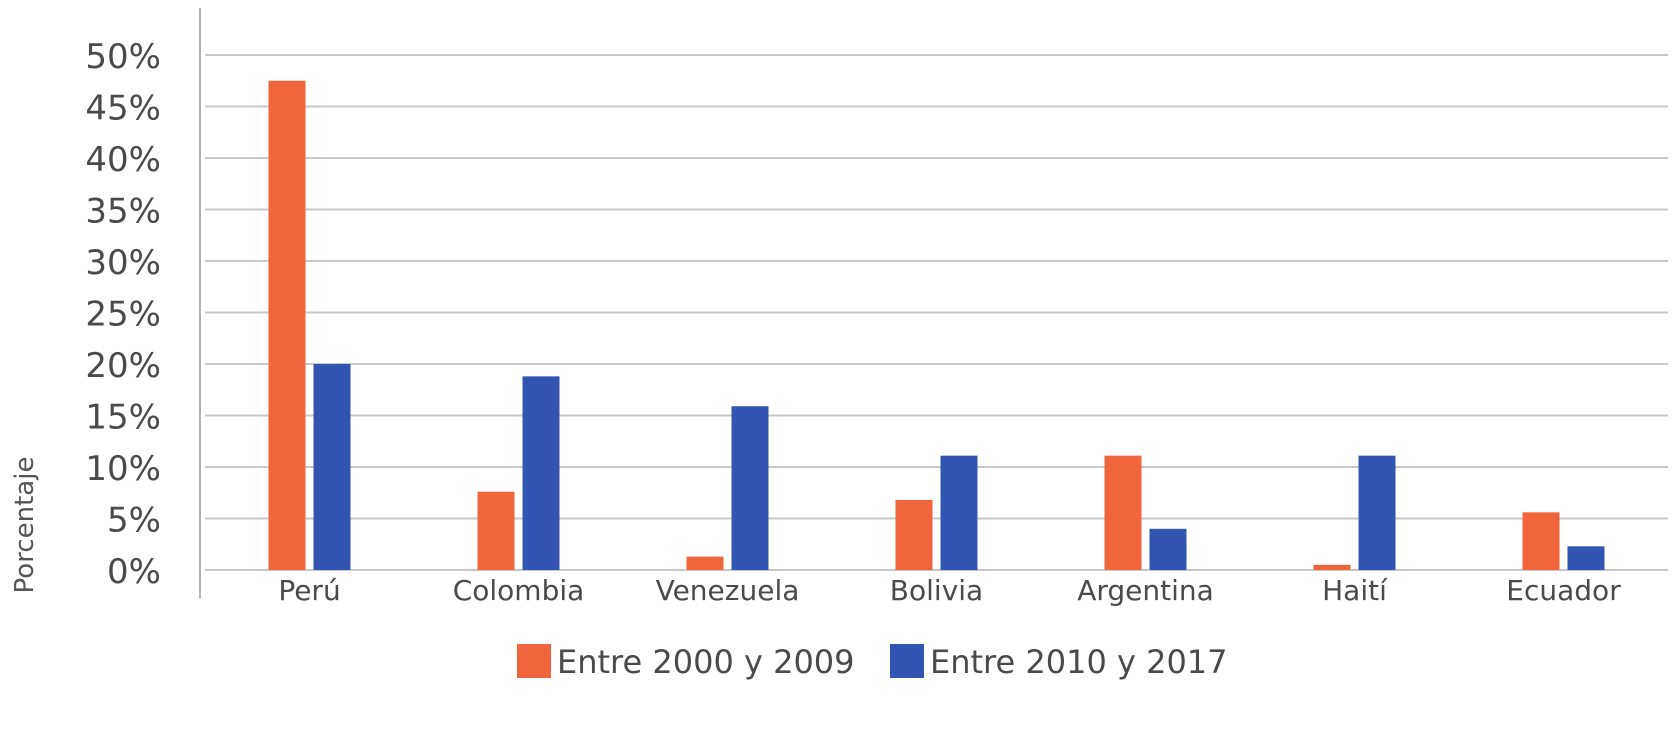  Describe the element at coordinates (123, 366) in the screenshot. I see `y-tick-label: 20%` at that location.